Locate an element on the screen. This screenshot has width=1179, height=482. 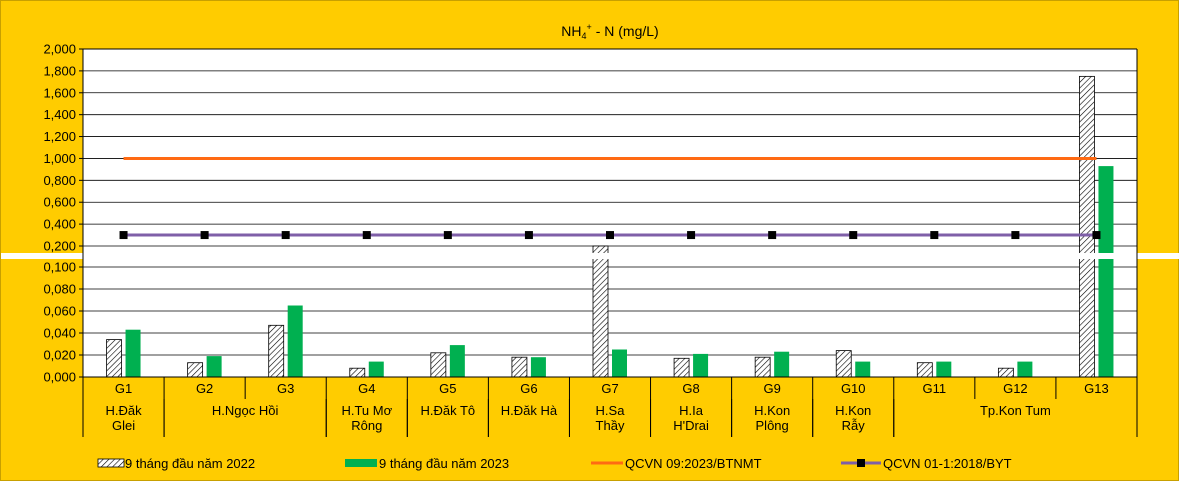
y-tick-label: 2,000 is located at coordinates (59, 49).